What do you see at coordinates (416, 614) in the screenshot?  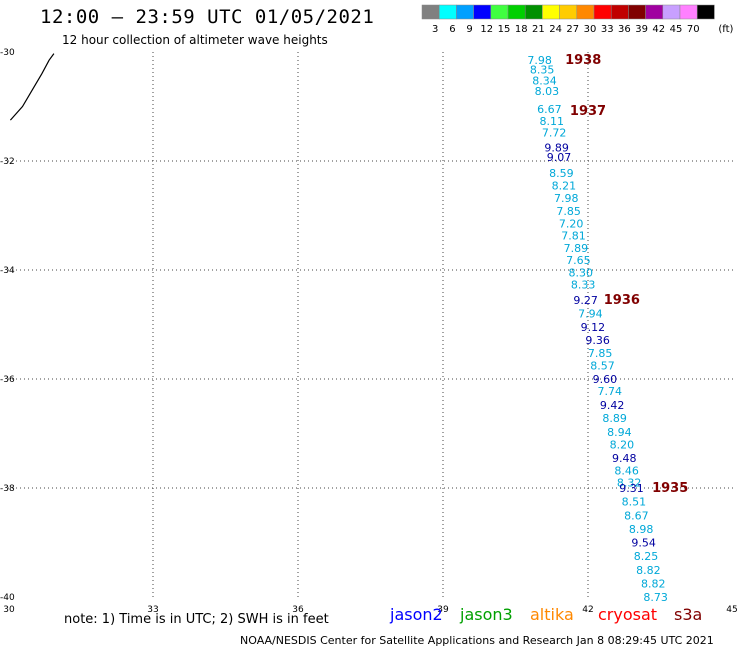 I see `legend-jason2: jason2` at bounding box center [416, 614].